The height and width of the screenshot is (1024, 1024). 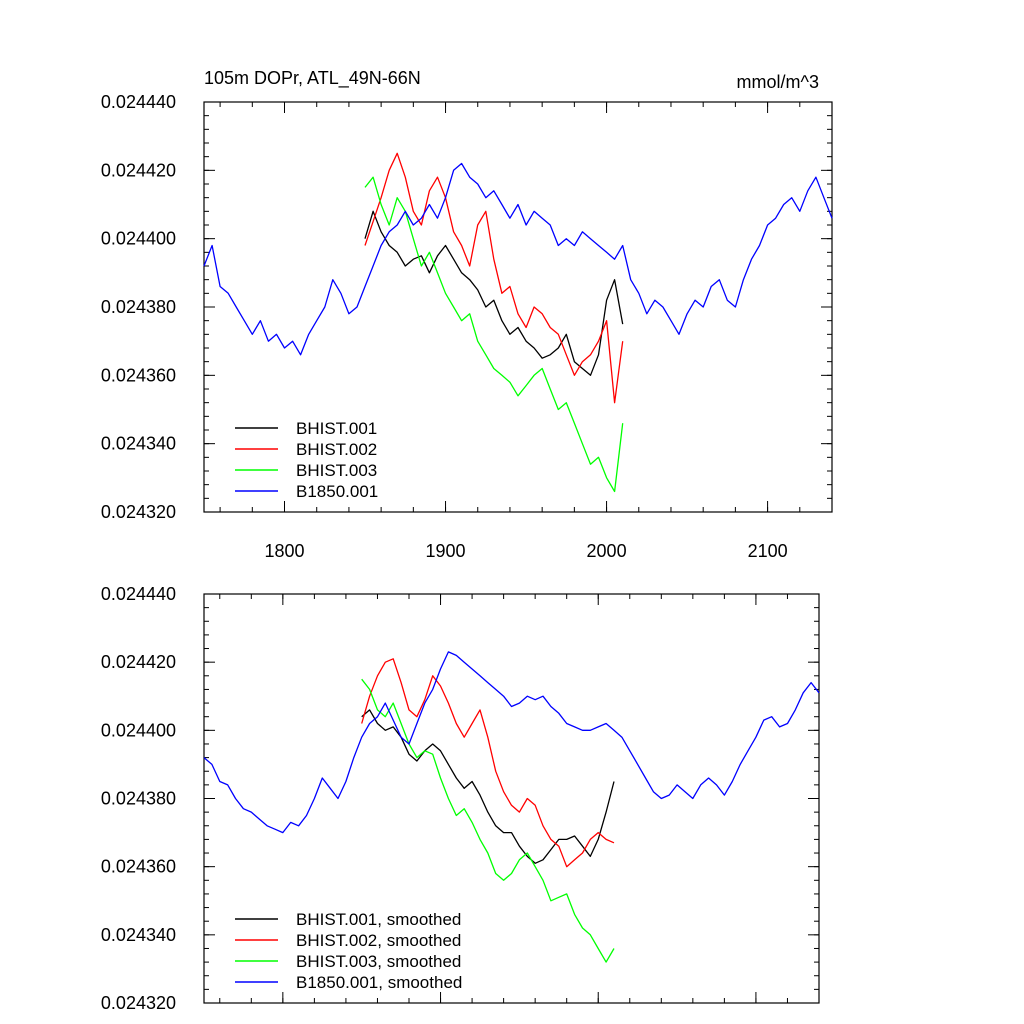 What do you see at coordinates (138, 730) in the screenshot?
I see `smoothed-y-tick-label: 0.024400` at bounding box center [138, 730].